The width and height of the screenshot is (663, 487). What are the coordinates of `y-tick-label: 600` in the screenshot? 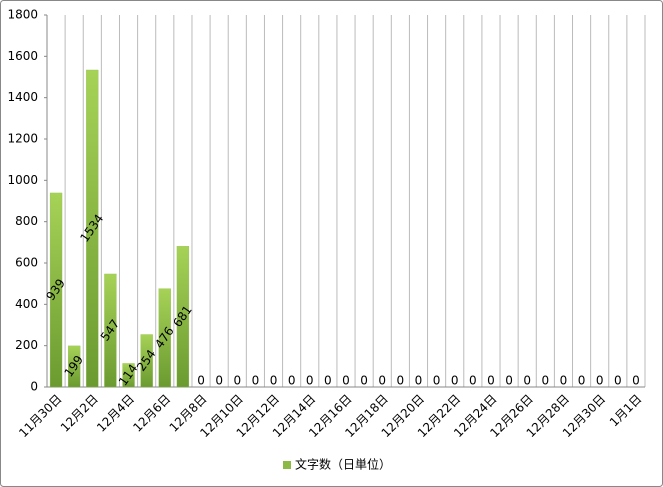 It's located at (26, 263).